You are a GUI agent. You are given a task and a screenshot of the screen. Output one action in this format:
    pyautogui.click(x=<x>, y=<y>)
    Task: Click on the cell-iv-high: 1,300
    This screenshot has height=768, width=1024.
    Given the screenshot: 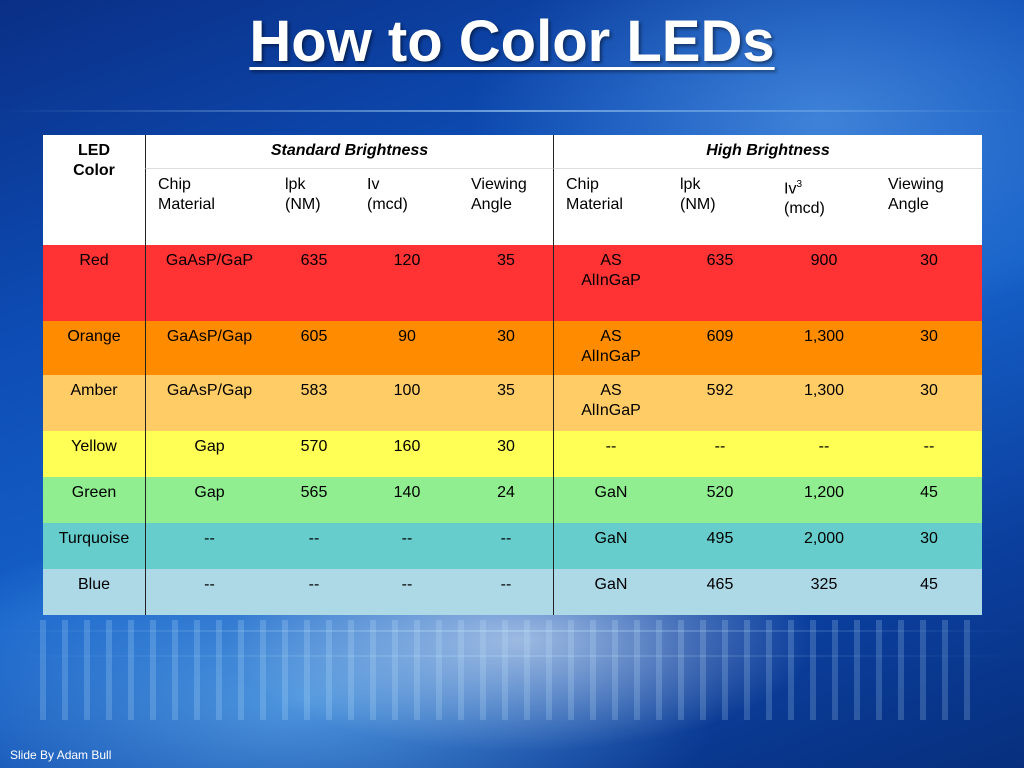 What is the action you would take?
    pyautogui.click(x=824, y=348)
    